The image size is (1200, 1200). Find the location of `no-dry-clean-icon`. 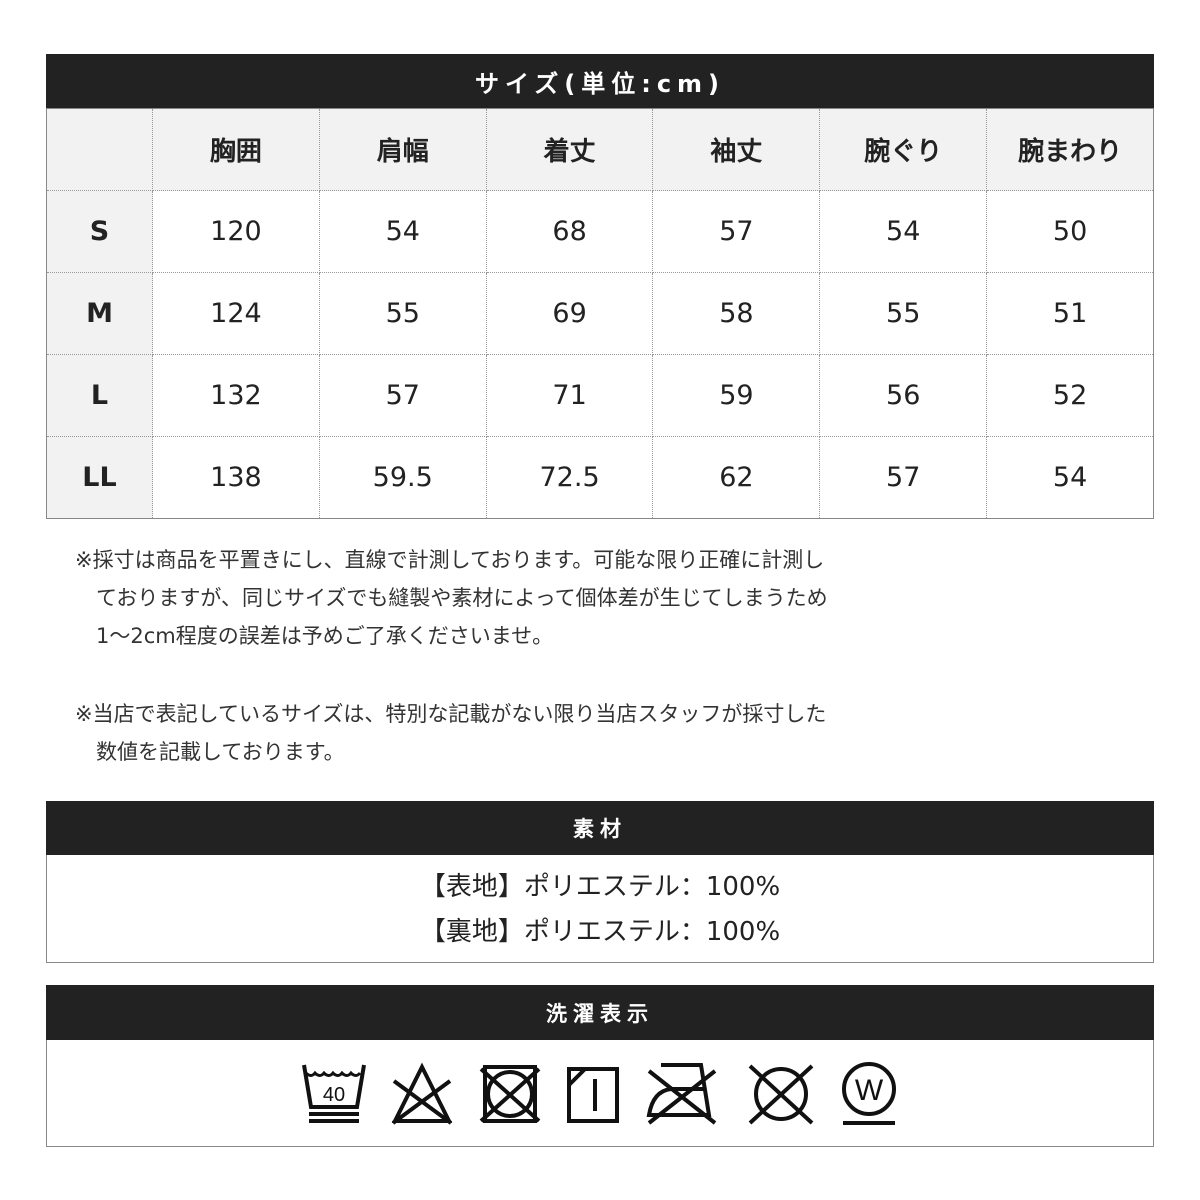

no-dry-clean-icon is located at coordinates (781, 1094).